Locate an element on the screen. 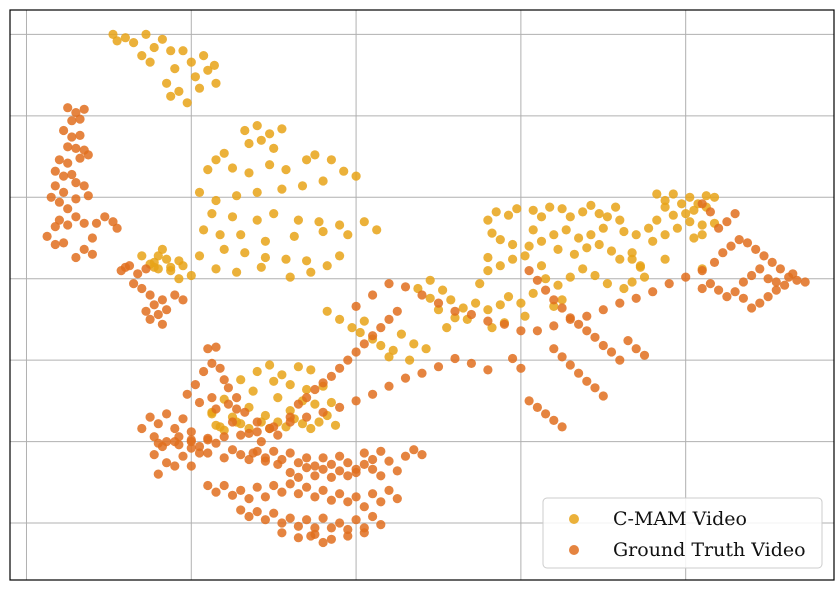  legend-marker-cmam is located at coordinates (574, 519).